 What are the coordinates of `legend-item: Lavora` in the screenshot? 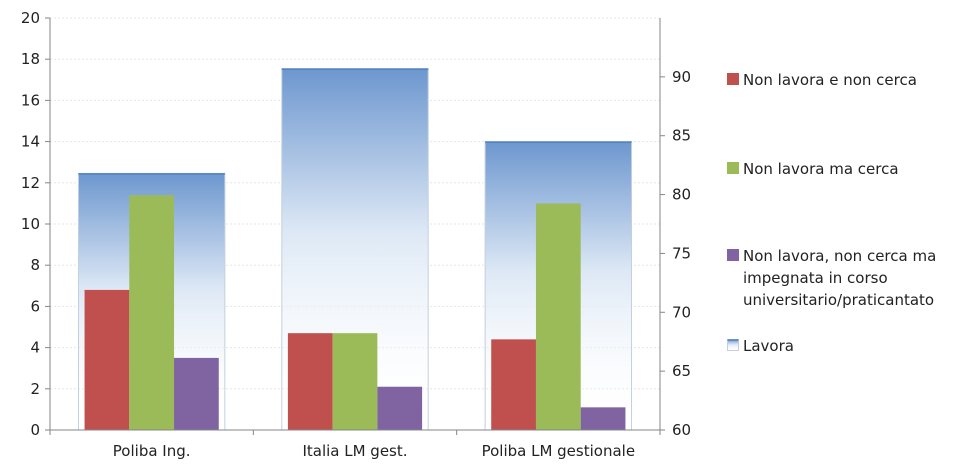 It's located at (760, 346).